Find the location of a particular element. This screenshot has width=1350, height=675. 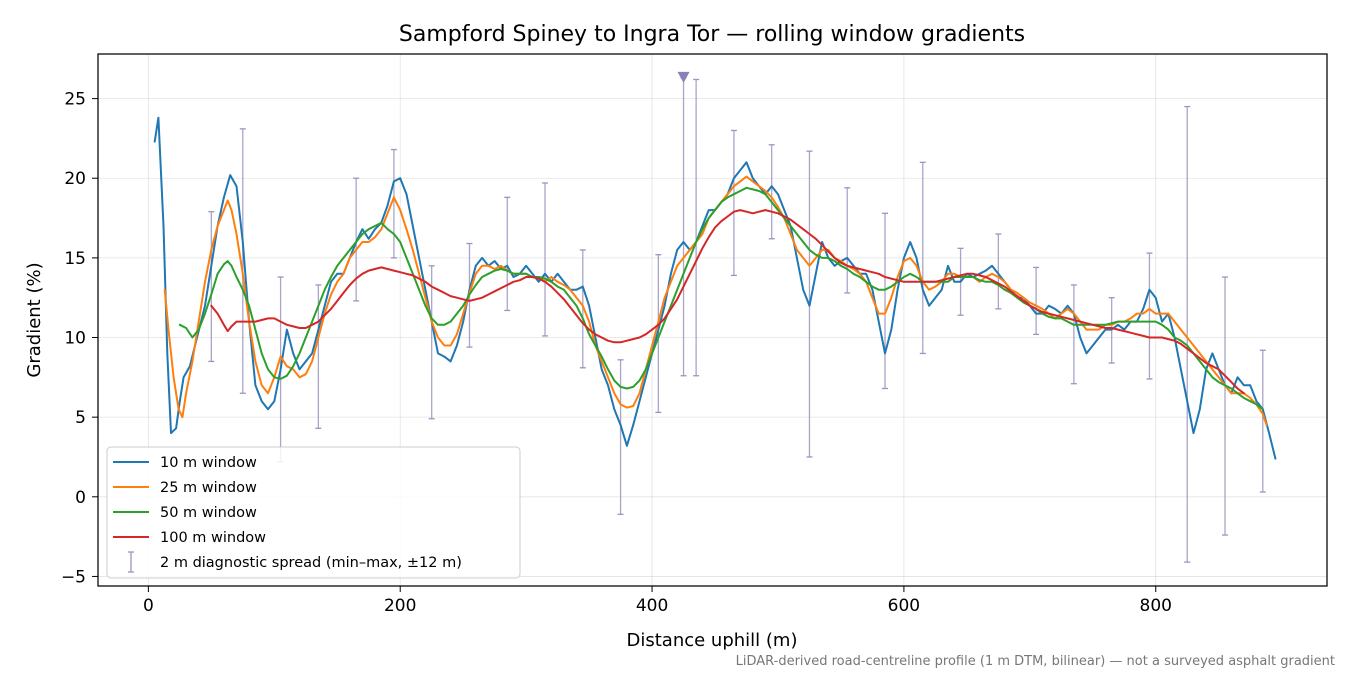

legend-label: 100 m window is located at coordinates (213, 538).